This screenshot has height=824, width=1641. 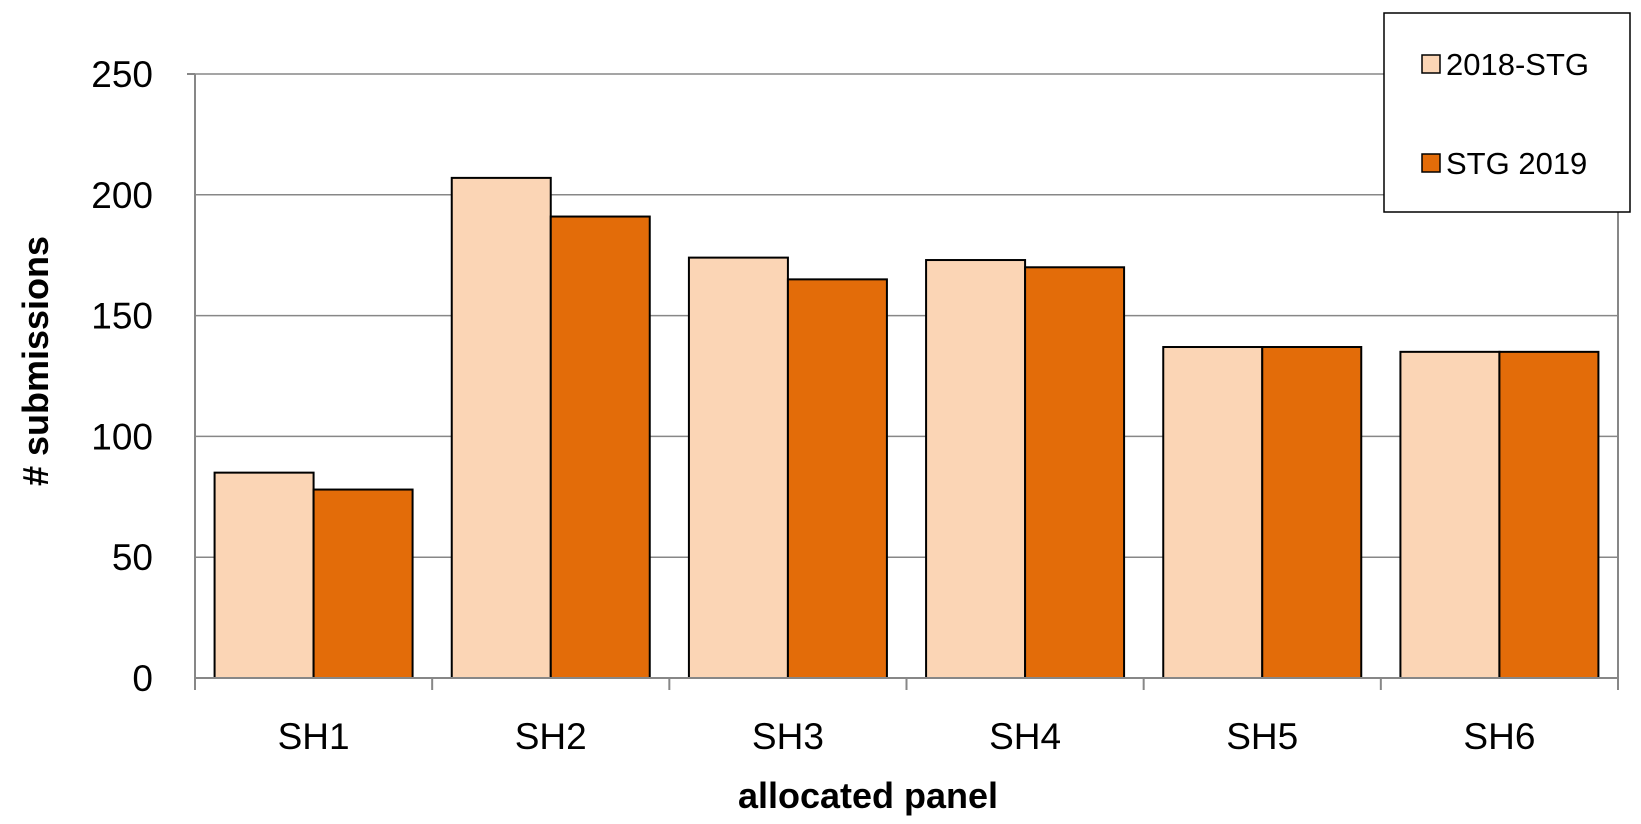 What do you see at coordinates (122, 74) in the screenshot?
I see `y-tick-label-250: 250` at bounding box center [122, 74].